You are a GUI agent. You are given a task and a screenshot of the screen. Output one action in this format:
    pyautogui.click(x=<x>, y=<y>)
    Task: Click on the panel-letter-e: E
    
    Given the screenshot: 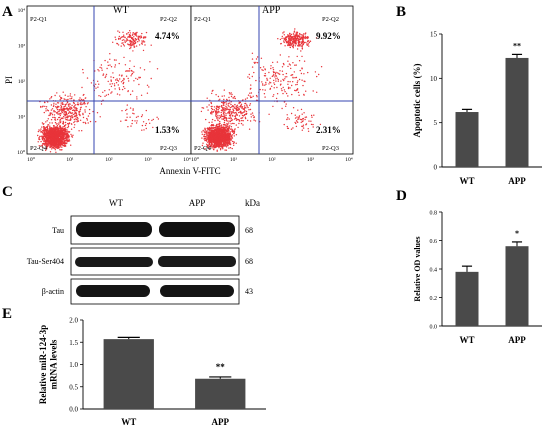 What is the action you would take?
    pyautogui.click(x=7, y=314)
    